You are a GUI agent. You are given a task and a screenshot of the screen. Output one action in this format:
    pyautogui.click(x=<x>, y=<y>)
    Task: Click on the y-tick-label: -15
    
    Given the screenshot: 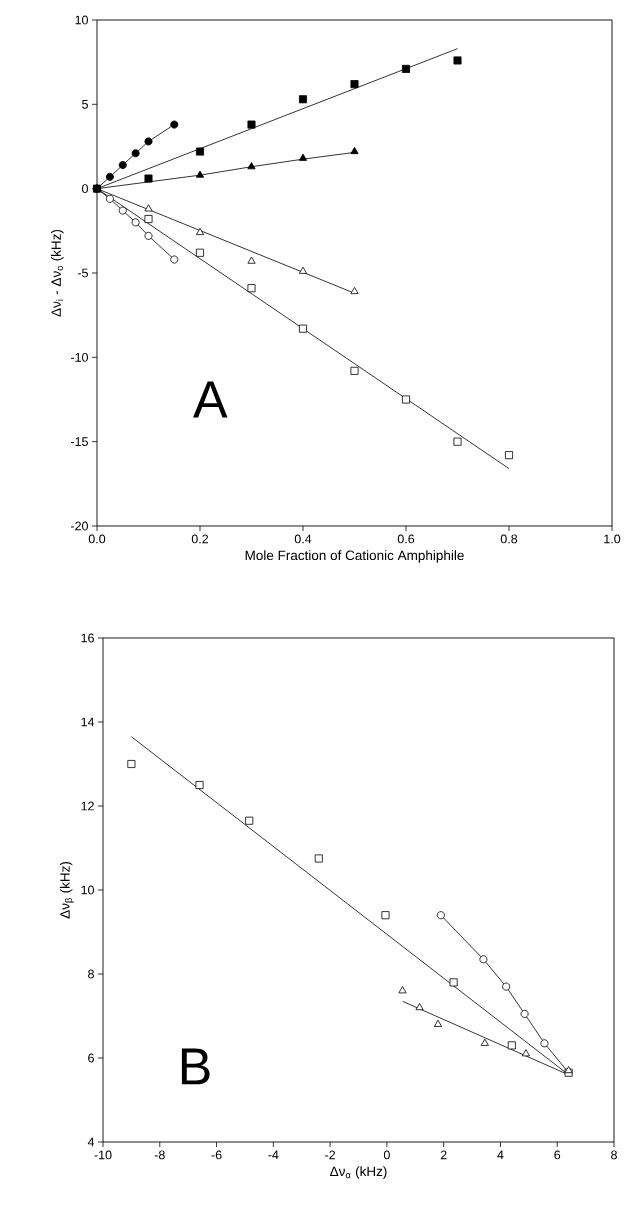 What is the action you would take?
    pyautogui.click(x=79, y=442)
    